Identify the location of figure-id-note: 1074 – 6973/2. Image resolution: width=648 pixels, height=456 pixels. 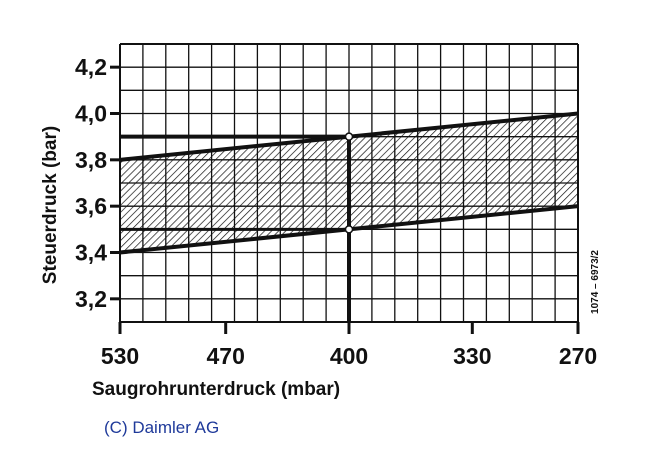
(595, 282).